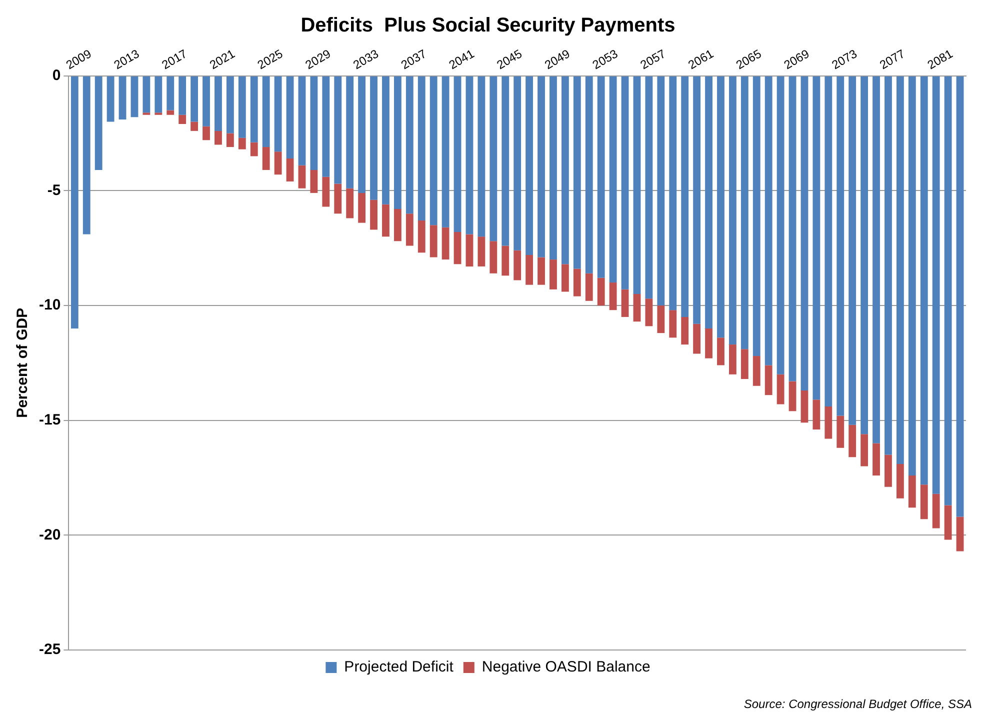 This screenshot has width=984, height=719. What do you see at coordinates (858, 704) in the screenshot?
I see `source-note: Source: Congressional Budget Office, SSA` at bounding box center [858, 704].